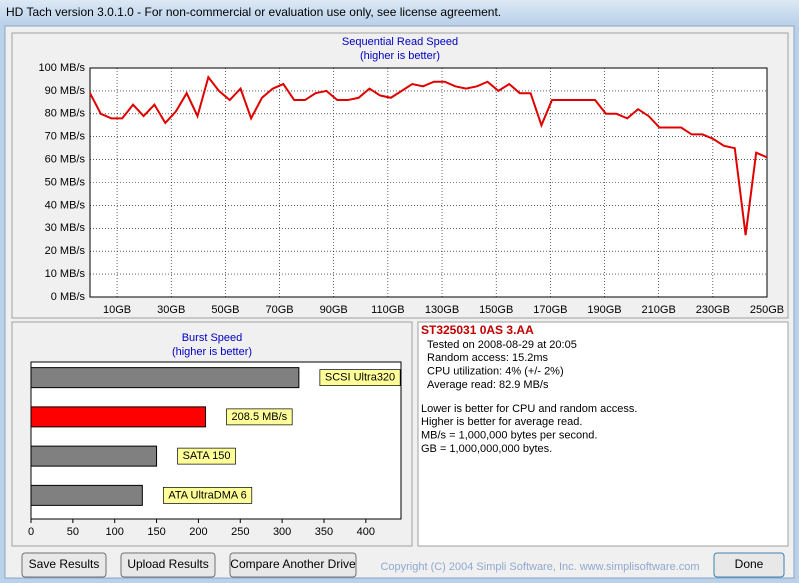 The width and height of the screenshot is (799, 583). I want to click on x-tick-label: 300, so click(282, 532).